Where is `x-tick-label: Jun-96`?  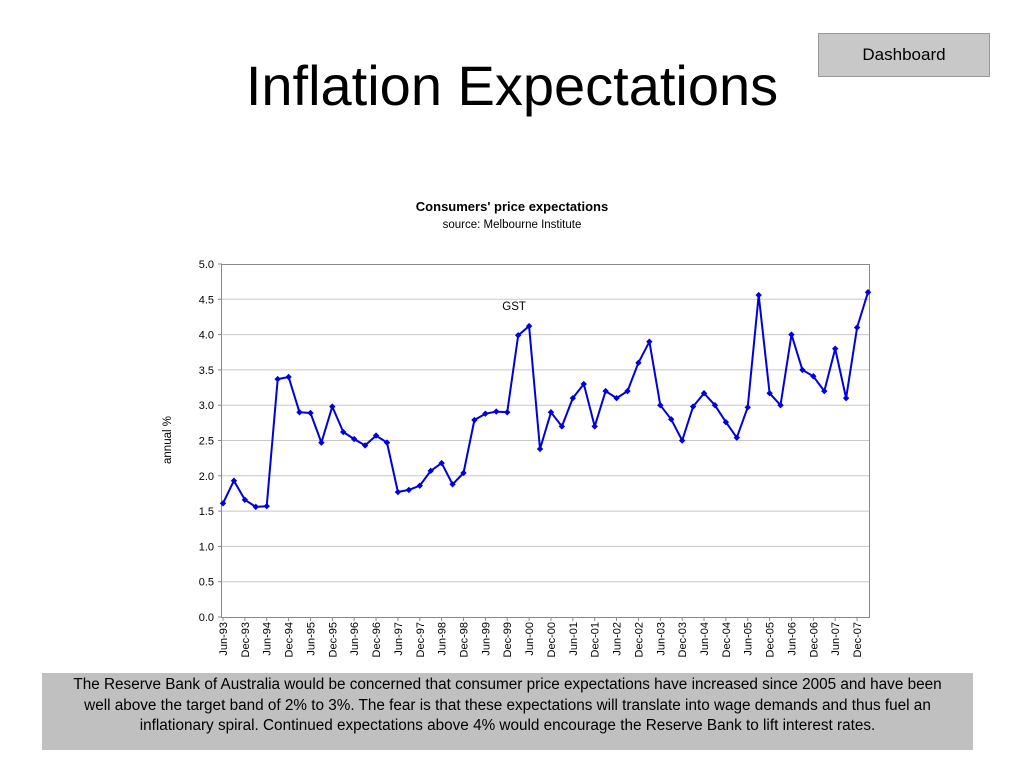 x-tick-label: Jun-96 is located at coordinates (355, 639).